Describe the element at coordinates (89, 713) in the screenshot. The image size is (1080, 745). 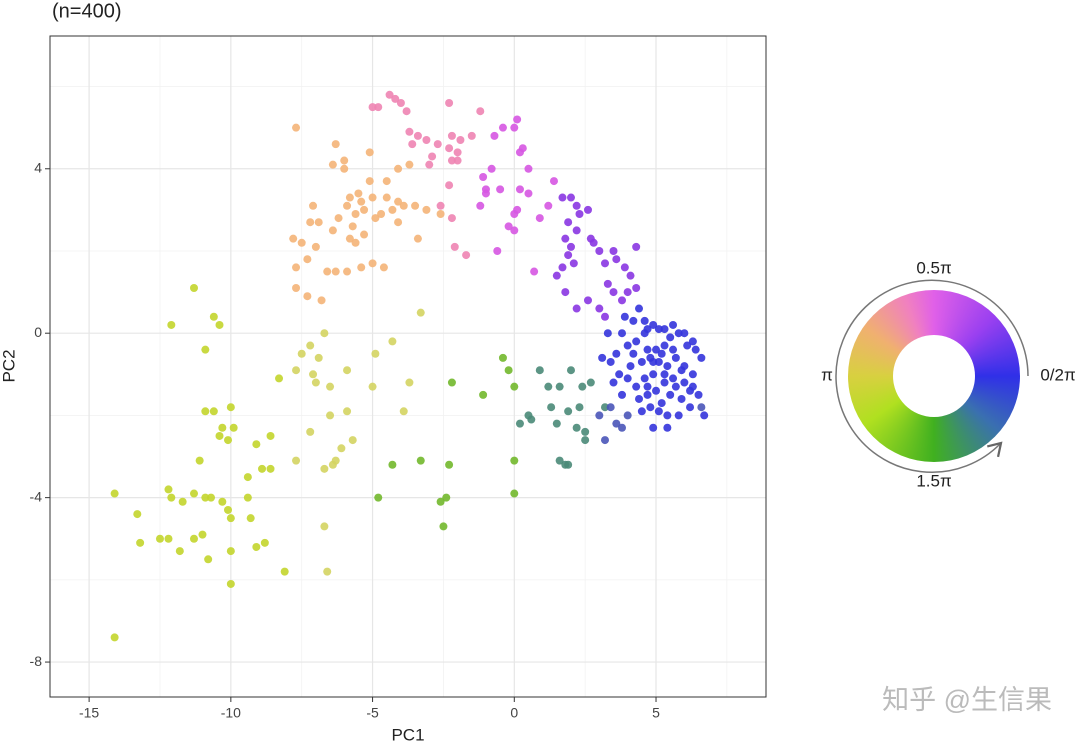
I see `x-tick-label: -15` at that location.